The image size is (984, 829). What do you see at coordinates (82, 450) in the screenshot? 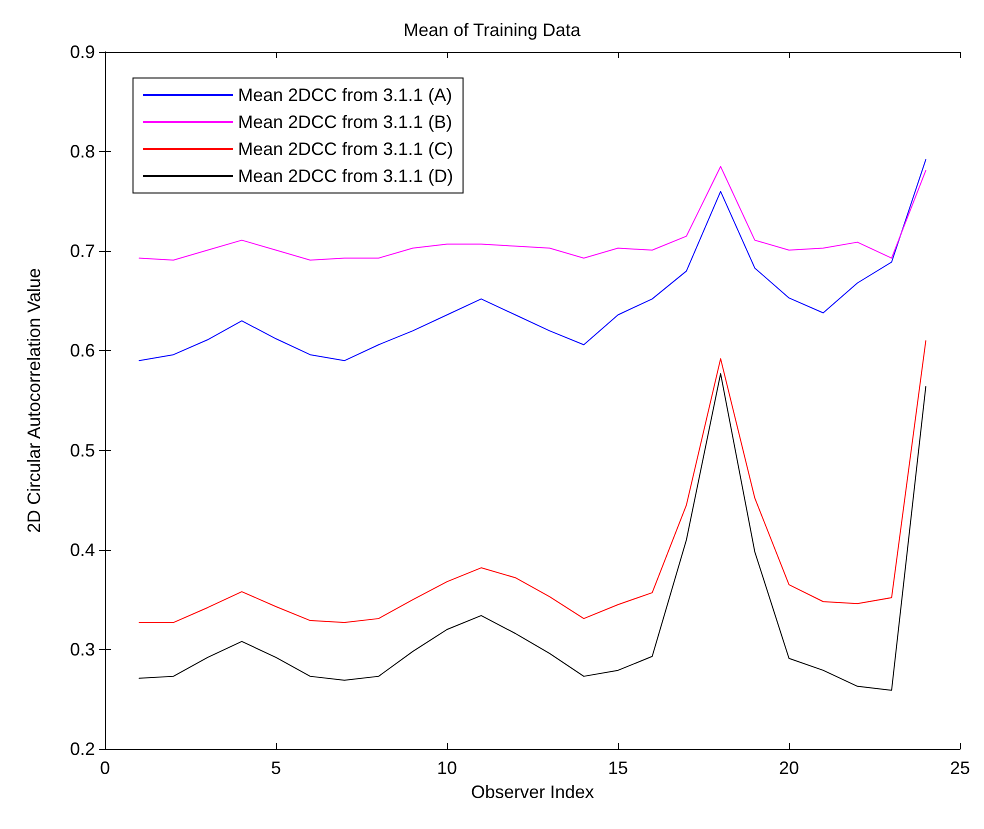
I see `y-tick-label: 0.5` at bounding box center [82, 450].